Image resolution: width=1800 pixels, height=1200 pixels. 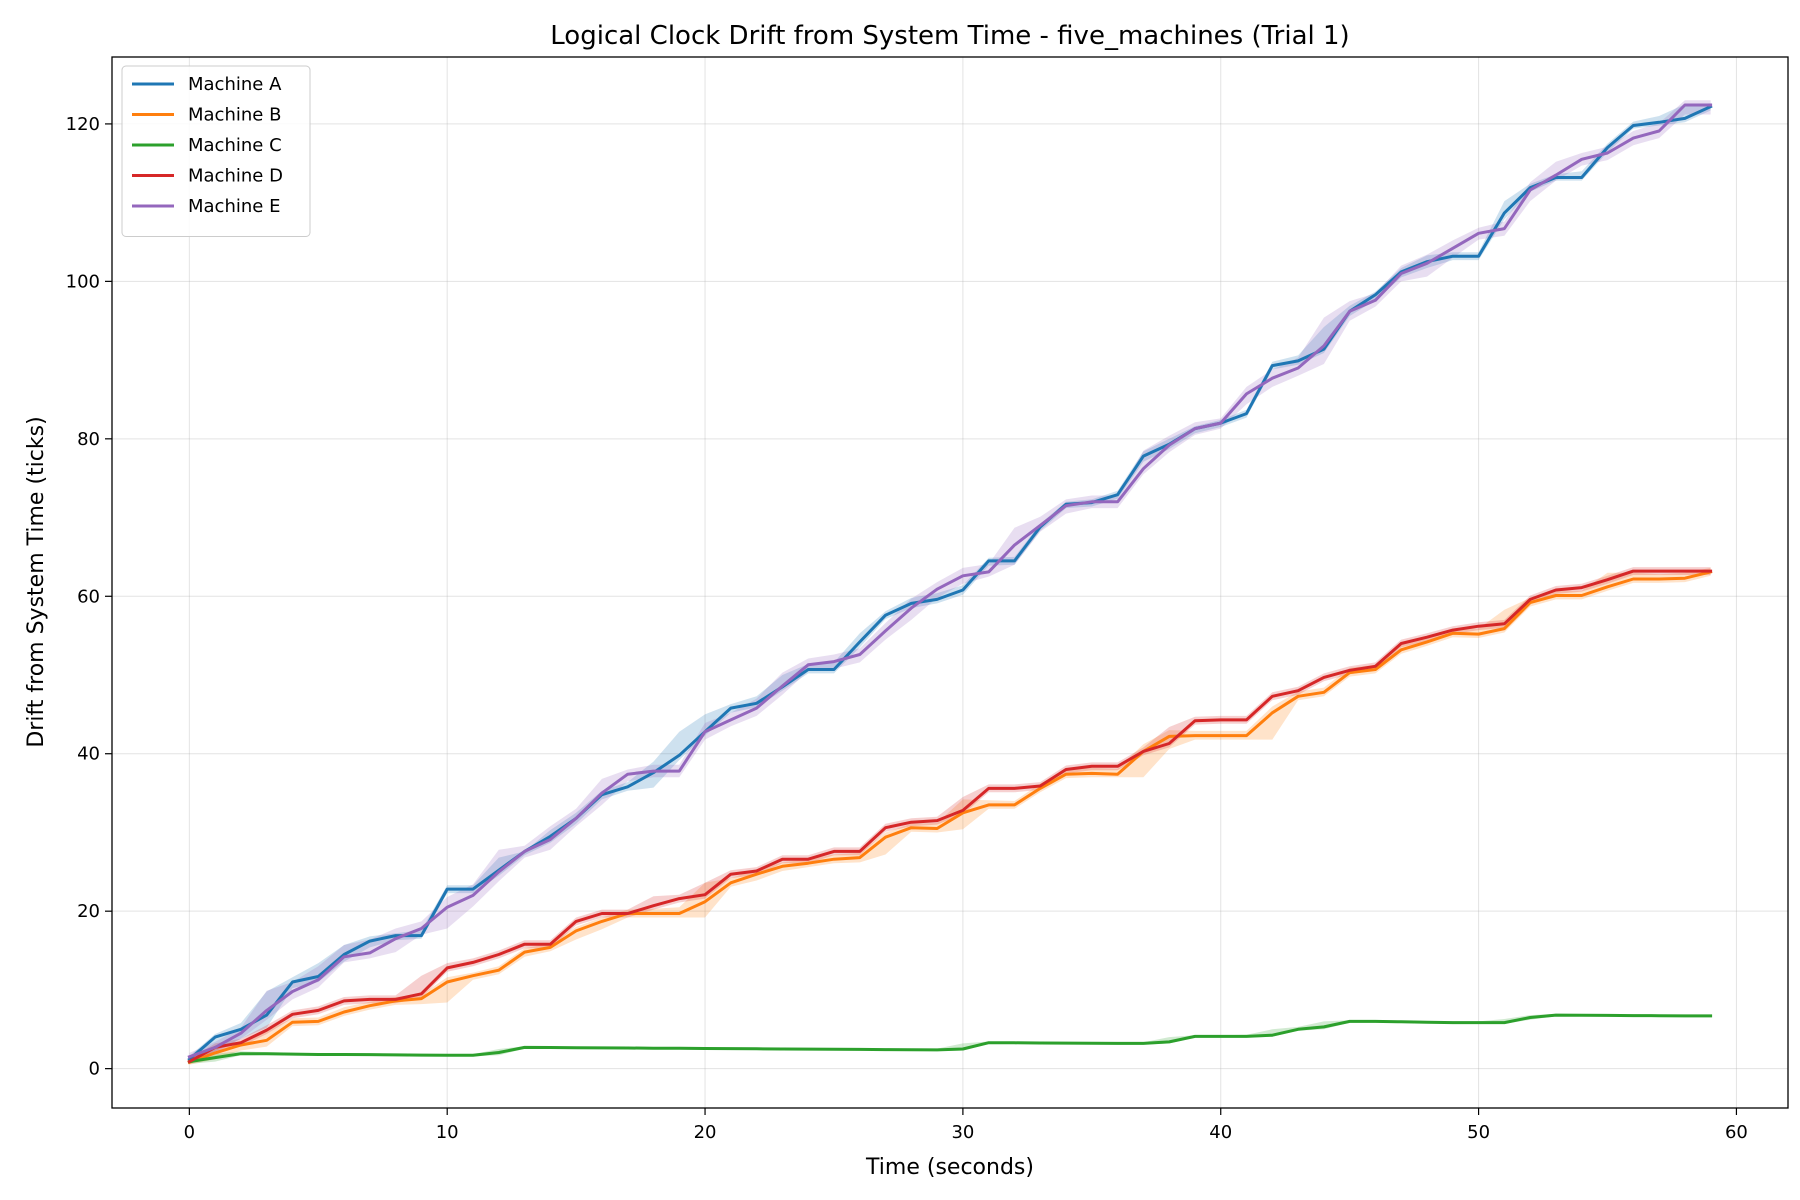 What do you see at coordinates (962, 1132) in the screenshot?
I see `x-tick-label: 30` at bounding box center [962, 1132].